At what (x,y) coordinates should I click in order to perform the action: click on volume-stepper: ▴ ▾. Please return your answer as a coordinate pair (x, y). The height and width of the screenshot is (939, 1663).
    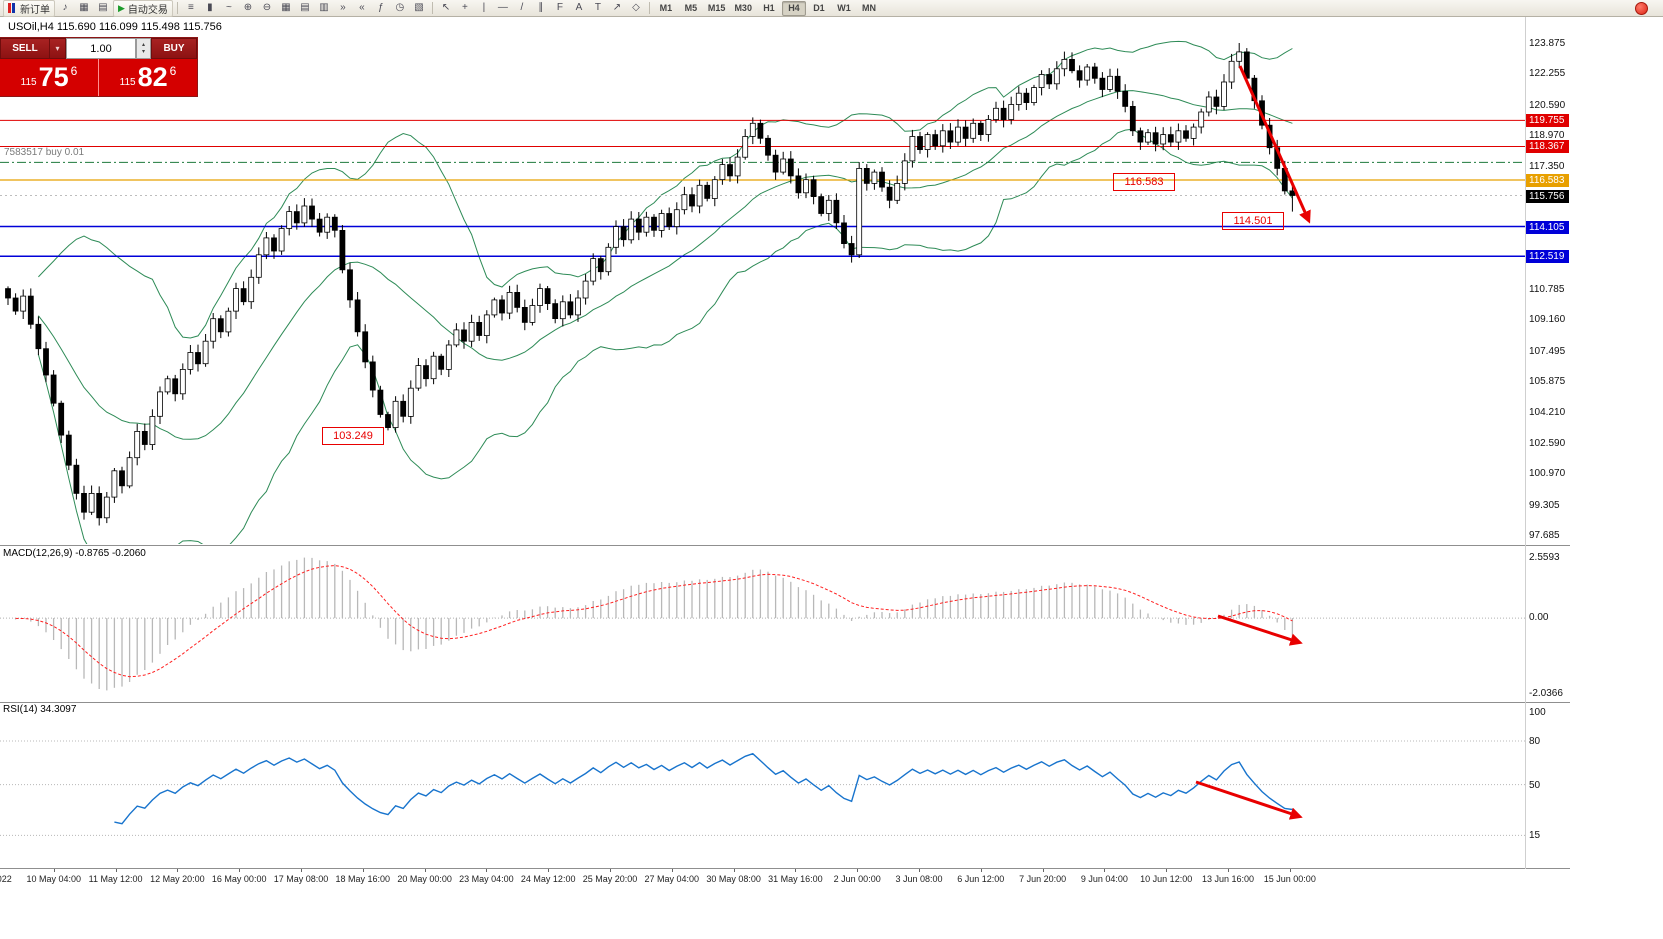
    Looking at the image, I should click on (143, 48).